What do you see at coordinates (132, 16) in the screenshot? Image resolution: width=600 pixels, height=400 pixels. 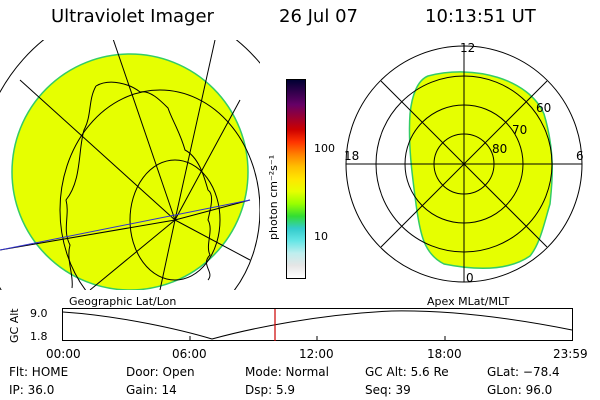 I see `app-title: Ultraviolet Imager` at bounding box center [132, 16].